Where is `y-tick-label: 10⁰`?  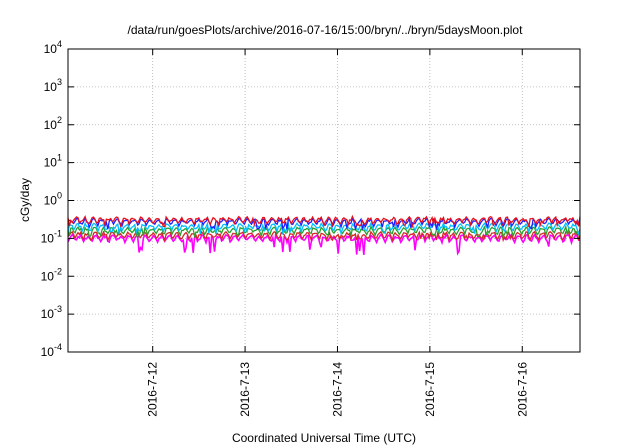 y-tick-label: 10⁰ is located at coordinates (53, 199).